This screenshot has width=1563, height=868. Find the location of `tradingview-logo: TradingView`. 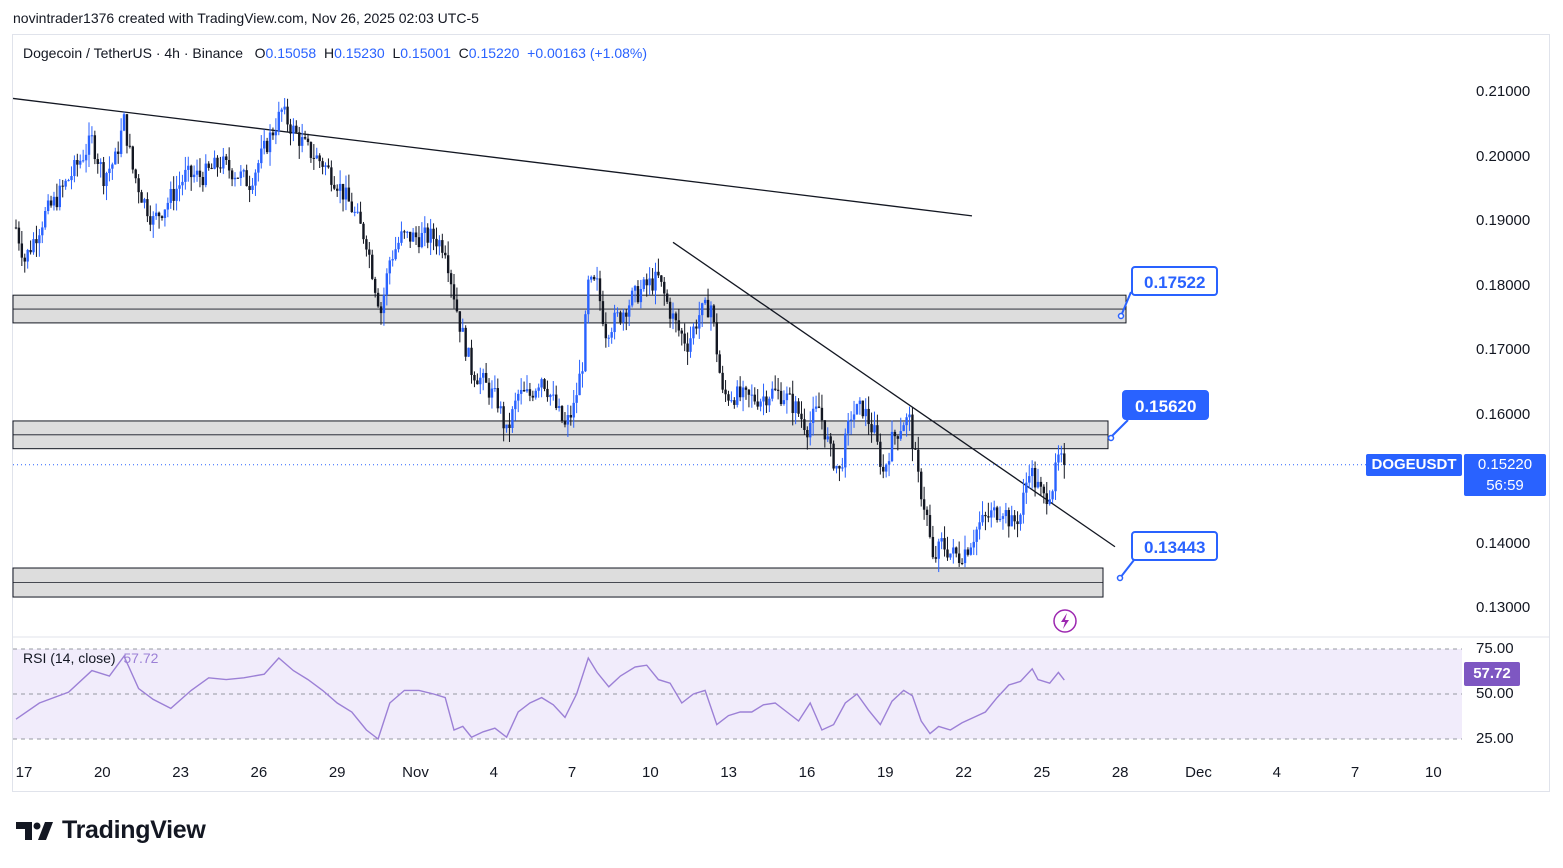

tradingview-logo: TradingView is located at coordinates (111, 830).